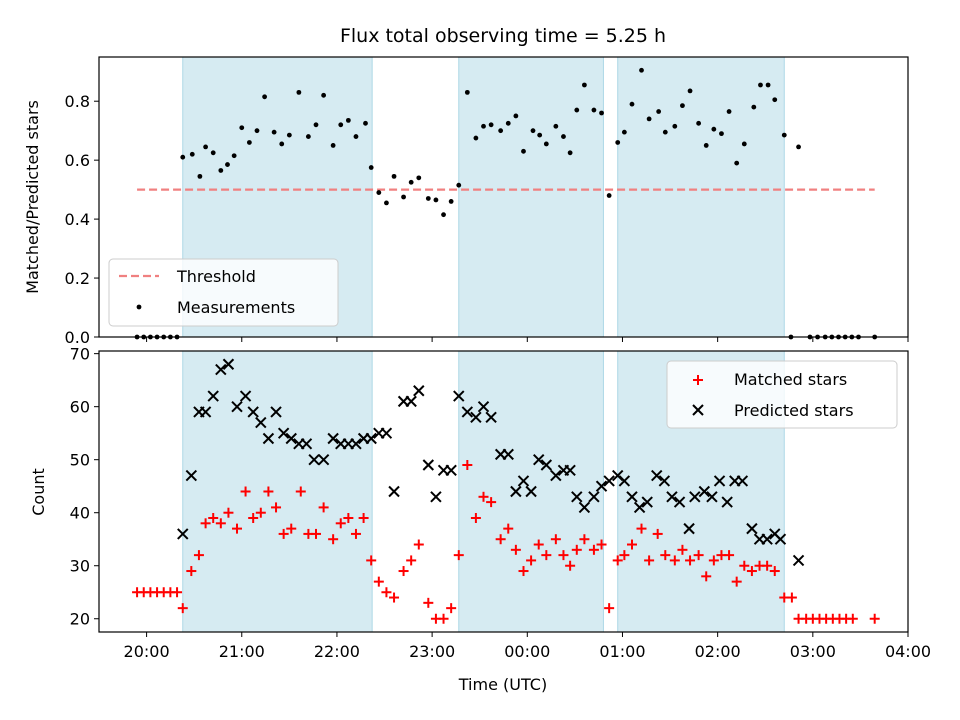 This screenshot has width=960, height=720. What do you see at coordinates (77, 101) in the screenshot?
I see `y-tick-label: 0.8` at bounding box center [77, 101].